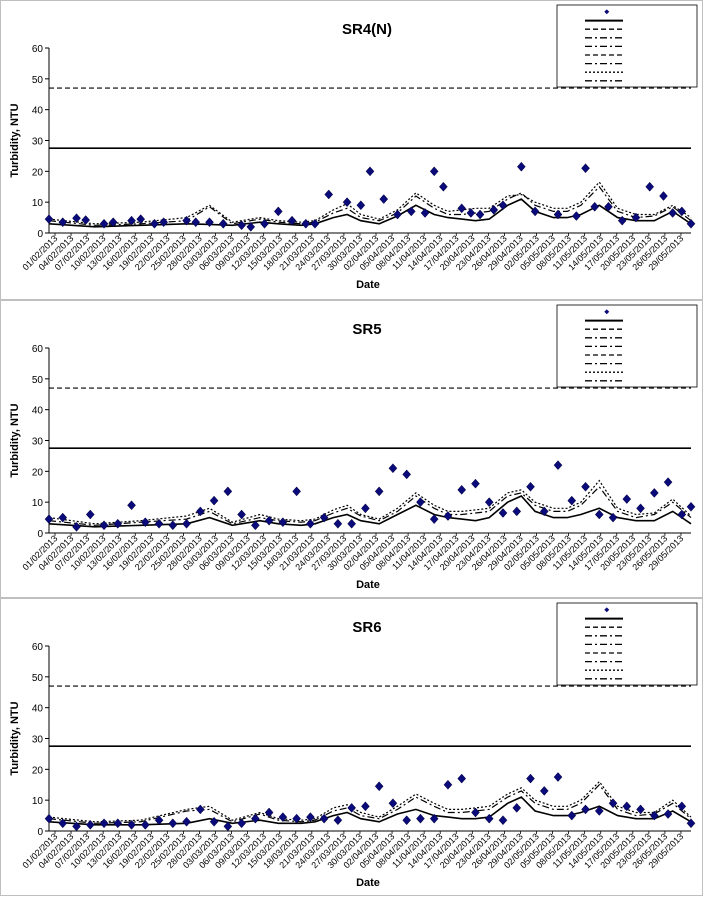 The width and height of the screenshot is (704, 897). Describe the element at coordinates (40, 234) in the screenshot. I see `y-tick-label: 0` at that location.